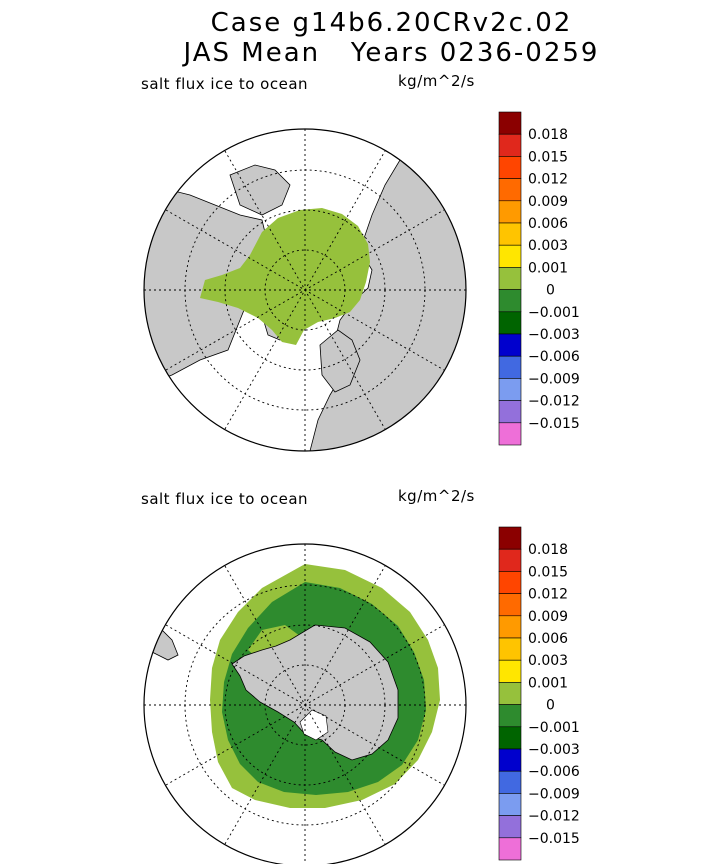  Describe the element at coordinates (548, 224) in the screenshot. I see `north-colorbar-tick-label: 0.006` at that location.